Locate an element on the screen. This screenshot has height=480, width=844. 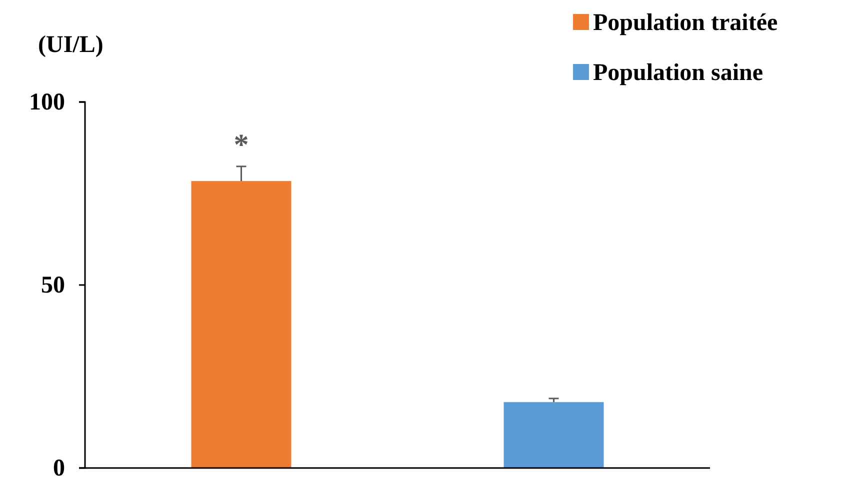
legend-label: Population traitée is located at coordinates (685, 23).